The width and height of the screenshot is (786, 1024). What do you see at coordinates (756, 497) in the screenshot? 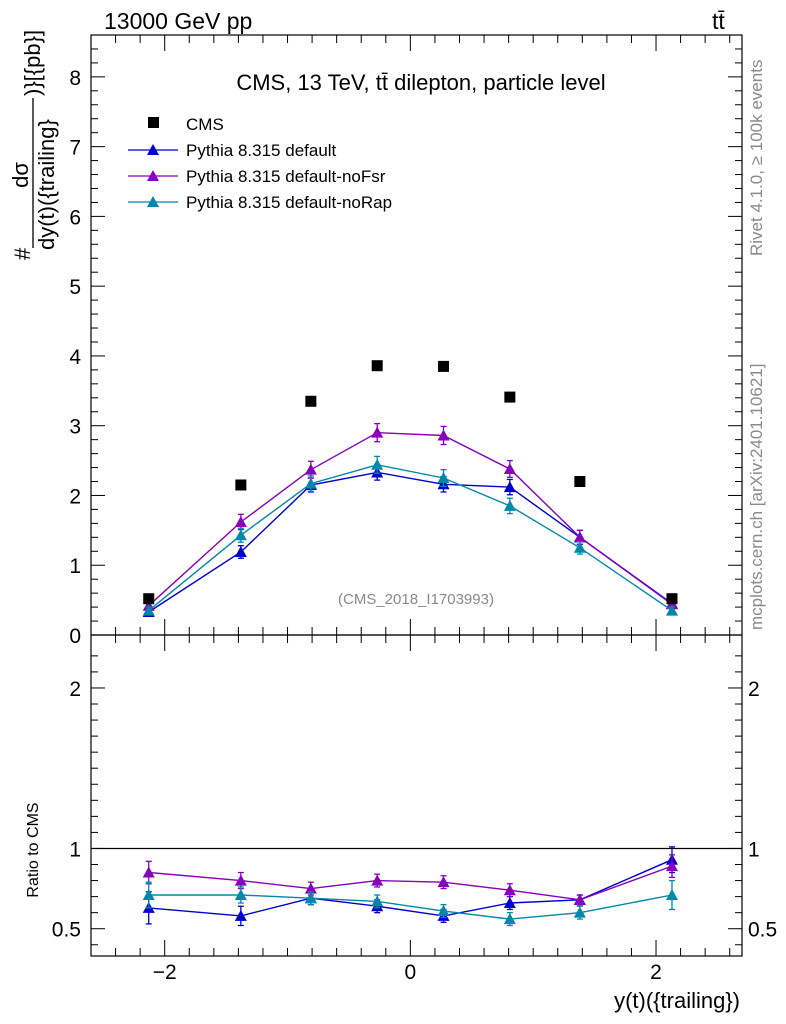
I see `mcplots-label: mcplots.cern.ch [arXiv:2401.10621]` at bounding box center [756, 497].